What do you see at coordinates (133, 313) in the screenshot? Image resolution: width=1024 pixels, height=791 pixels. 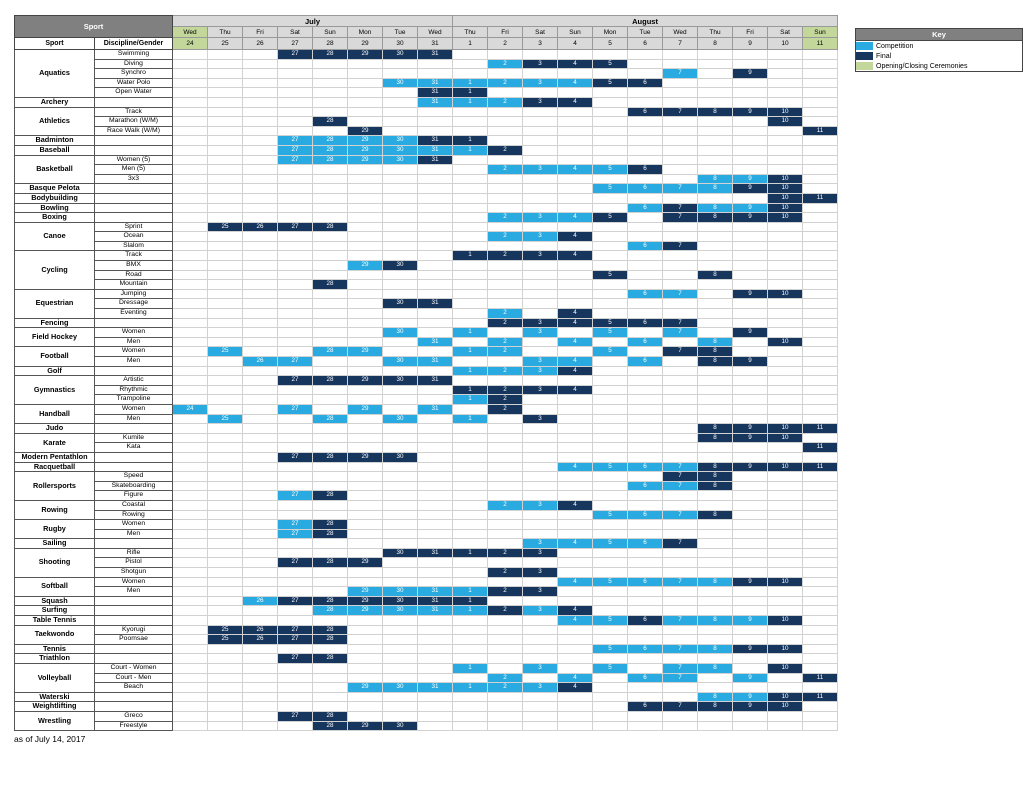 I see `discipline-label: Eventing` at bounding box center [133, 313].